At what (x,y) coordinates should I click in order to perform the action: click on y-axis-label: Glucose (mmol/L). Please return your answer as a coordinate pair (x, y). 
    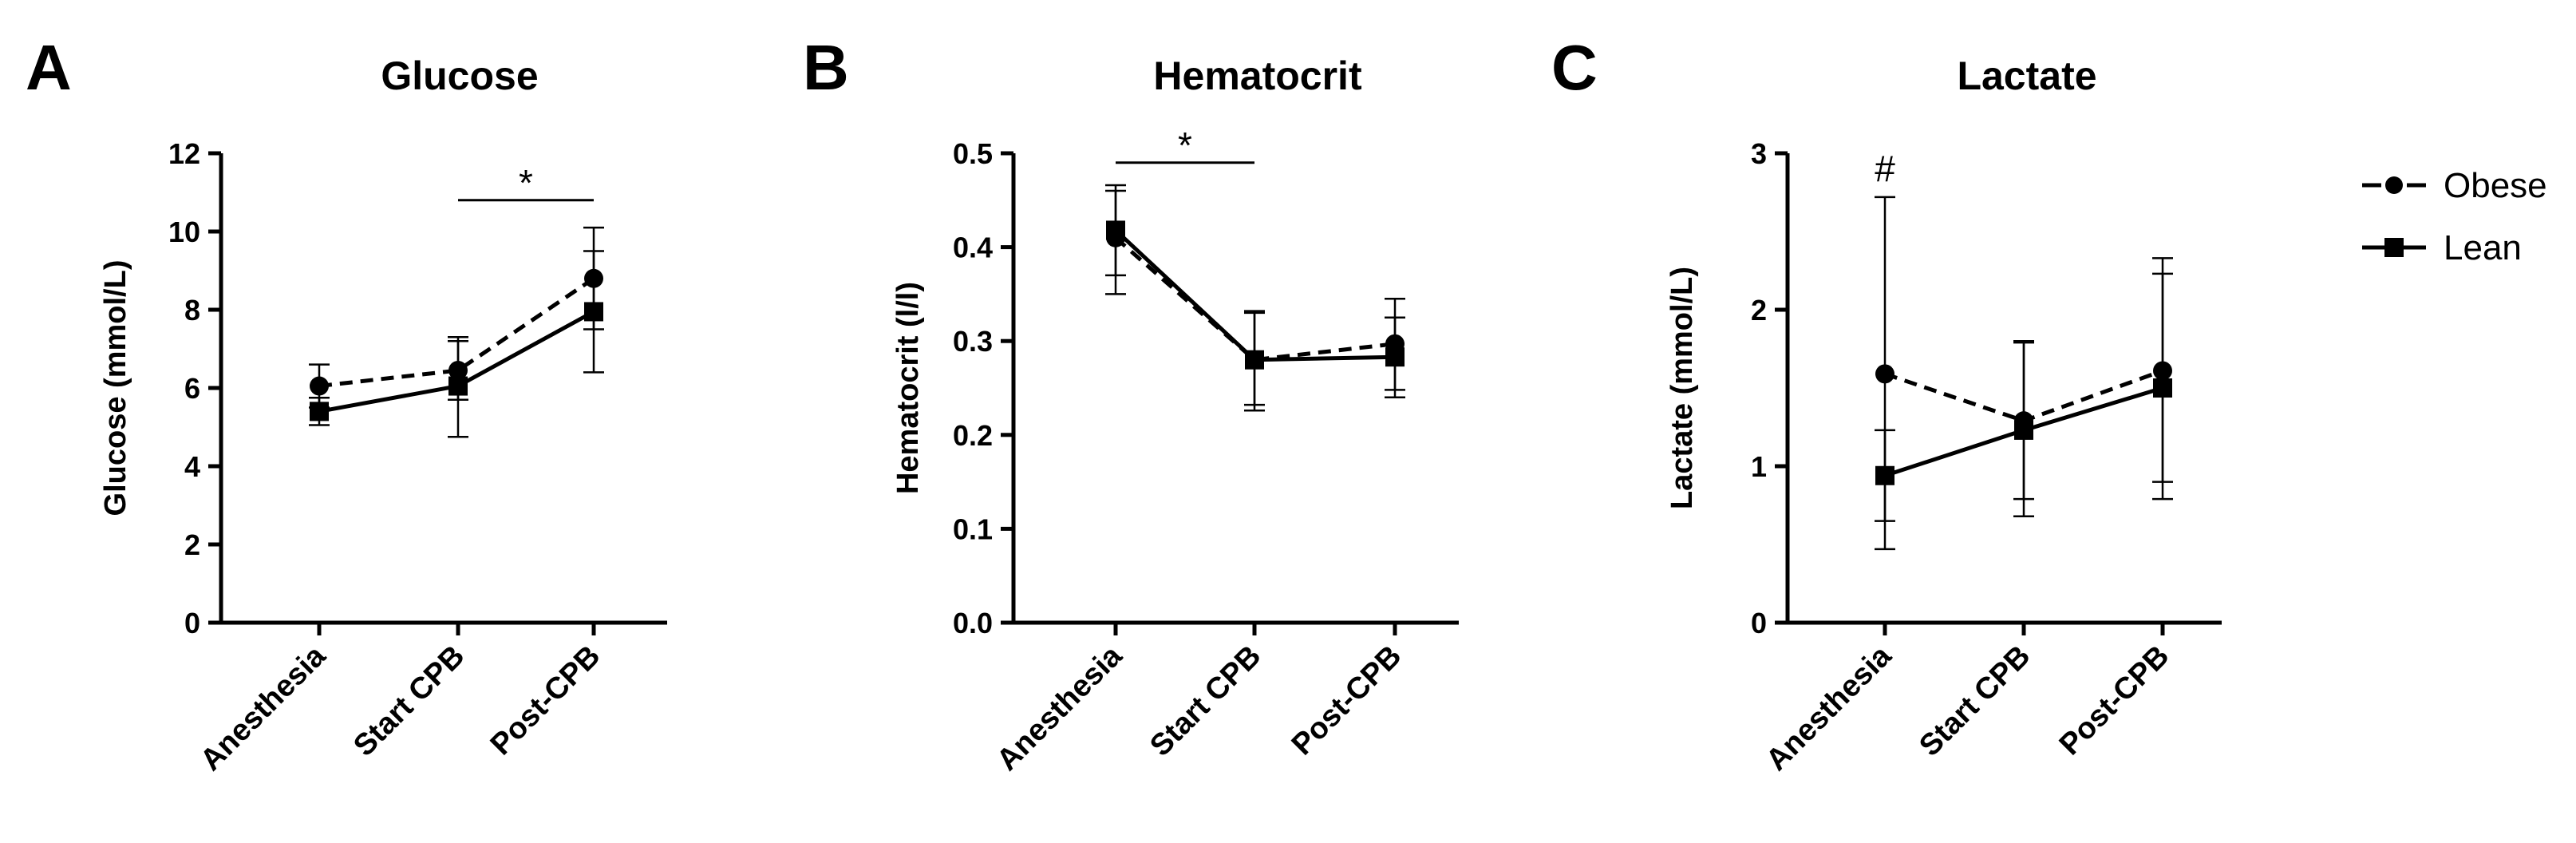
    Looking at the image, I should click on (115, 388).